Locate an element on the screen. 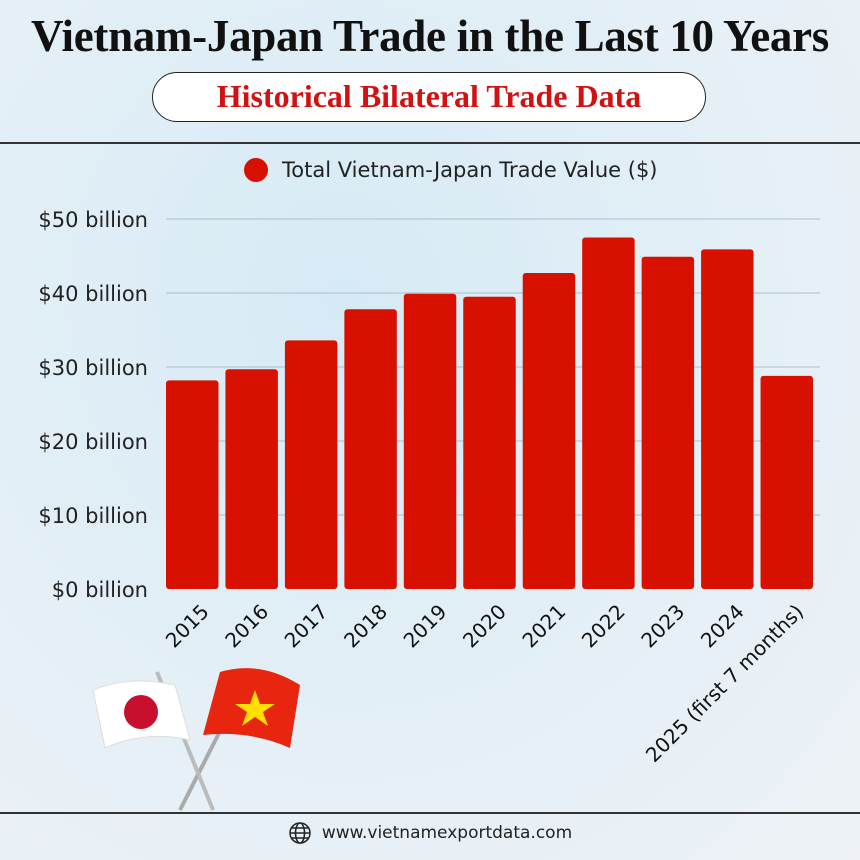  bar-2020 is located at coordinates (489, 442).